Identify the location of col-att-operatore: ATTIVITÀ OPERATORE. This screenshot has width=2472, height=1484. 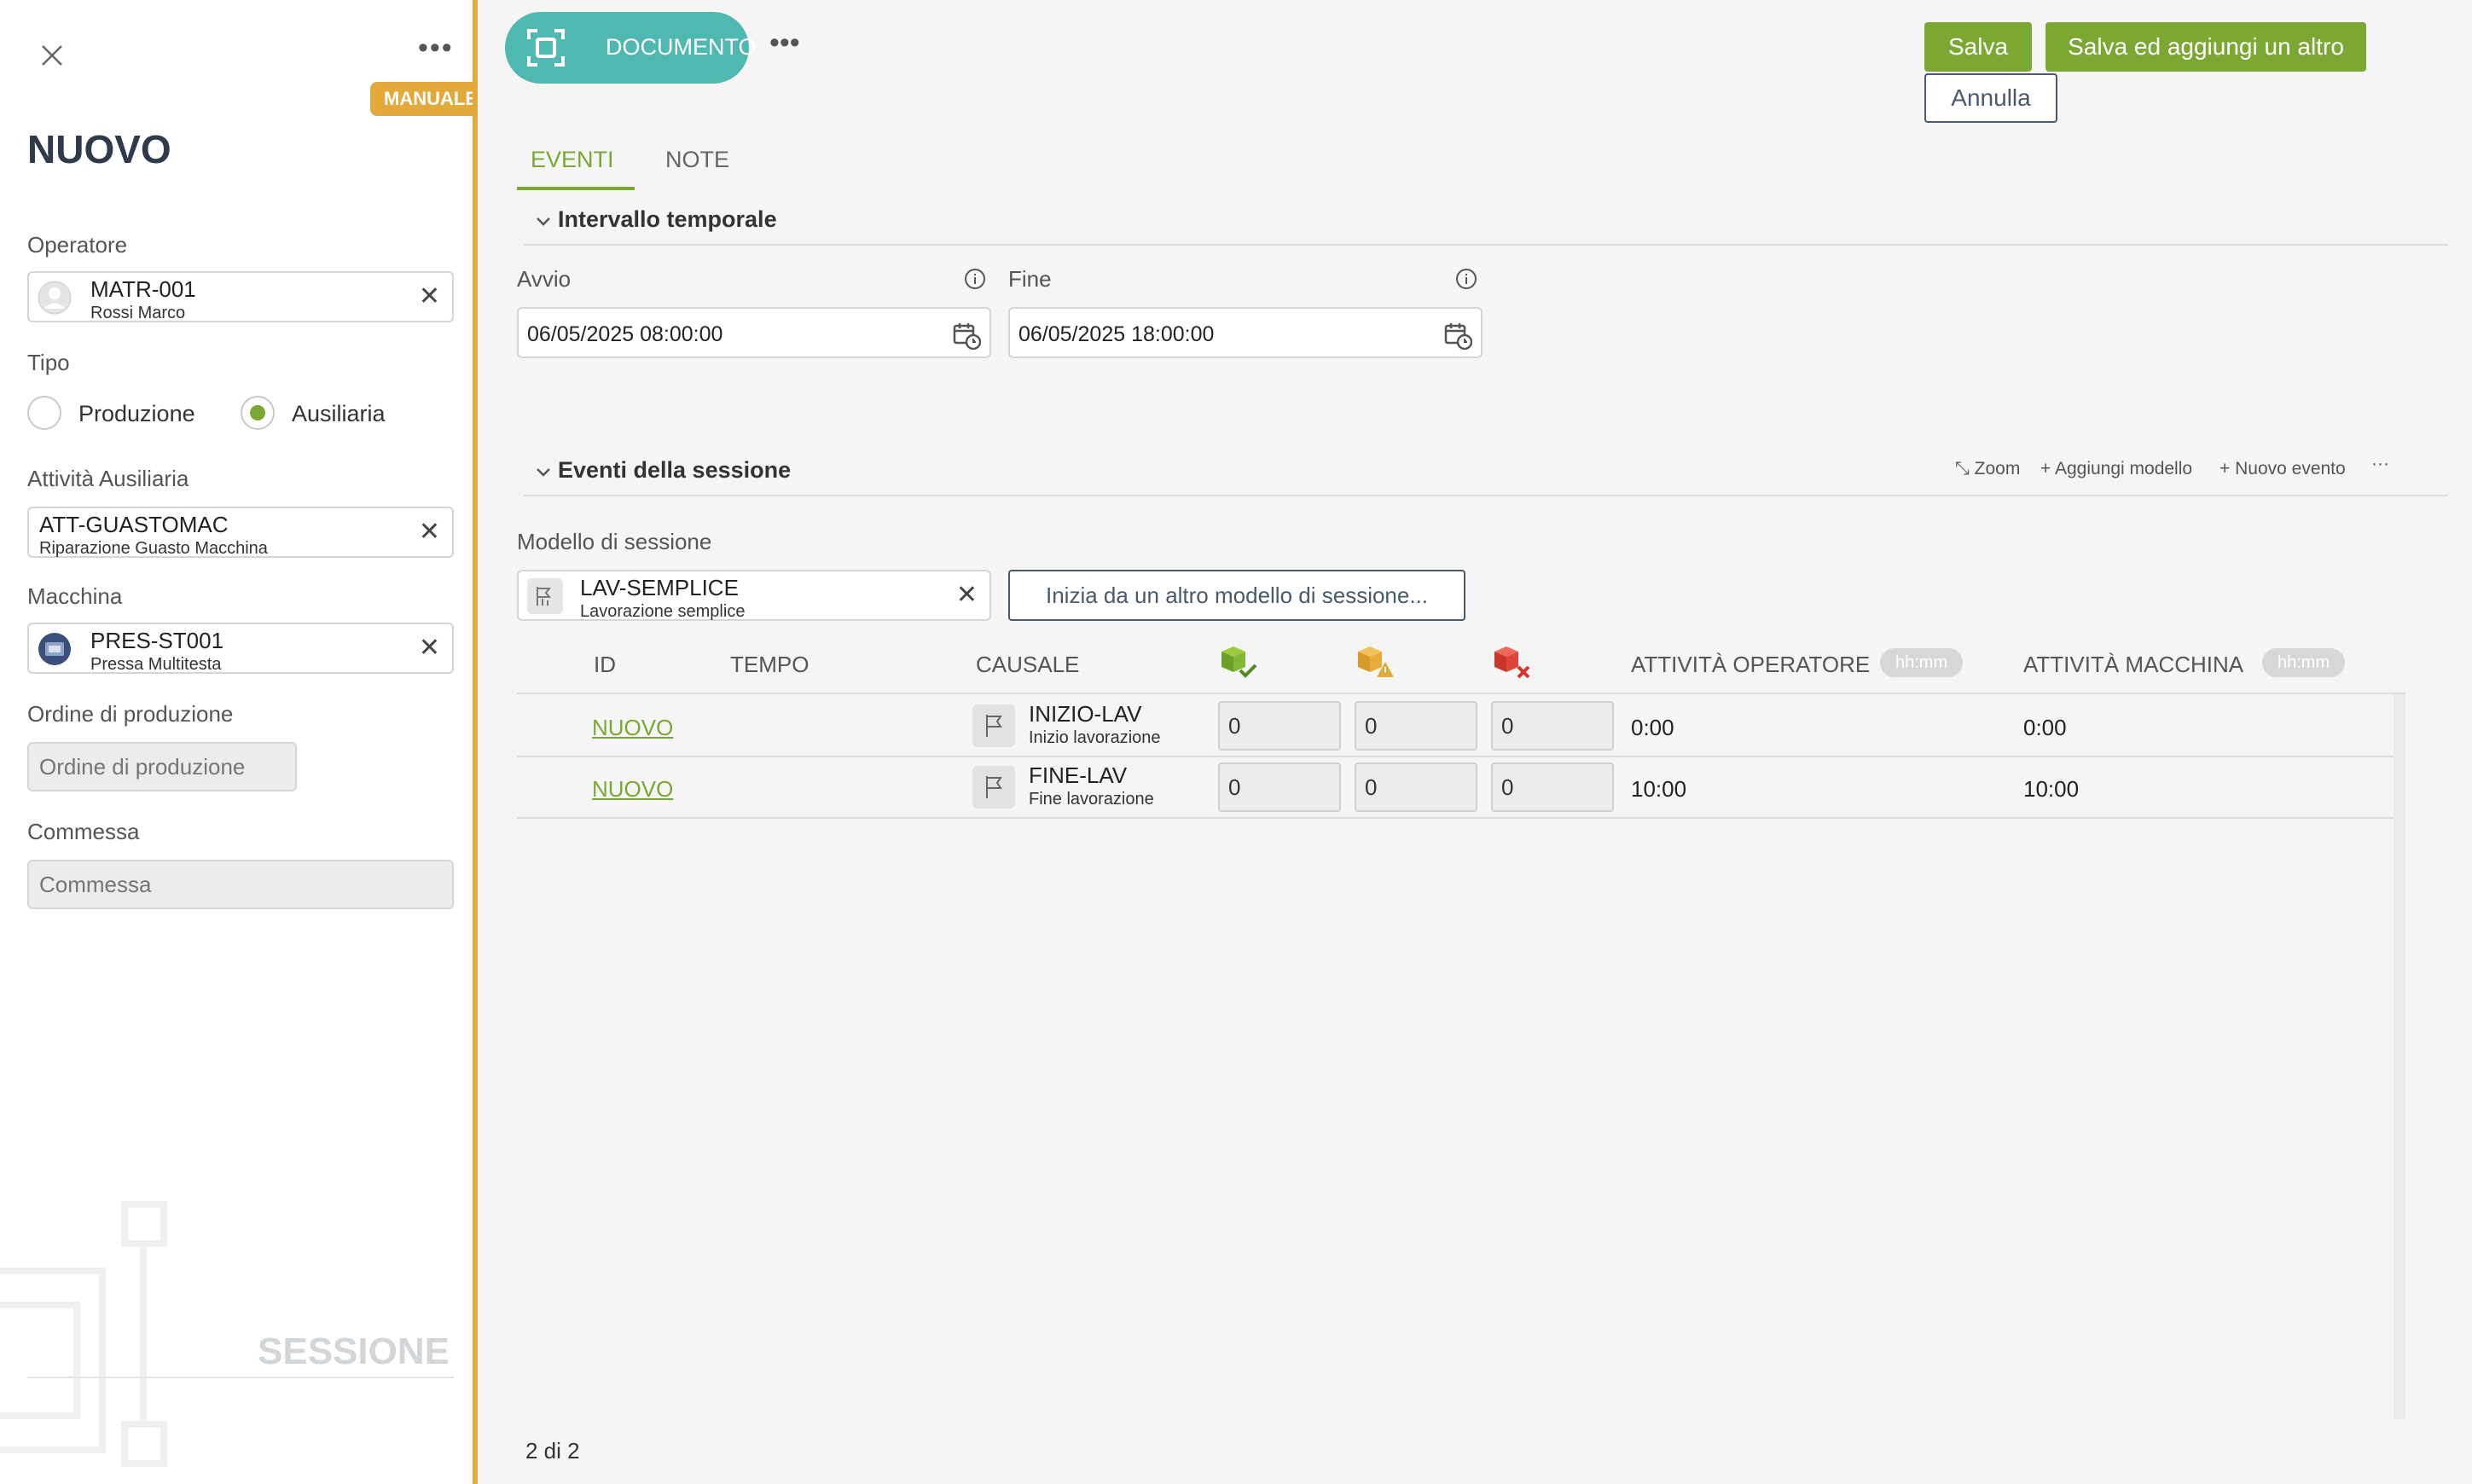
(1751, 664).